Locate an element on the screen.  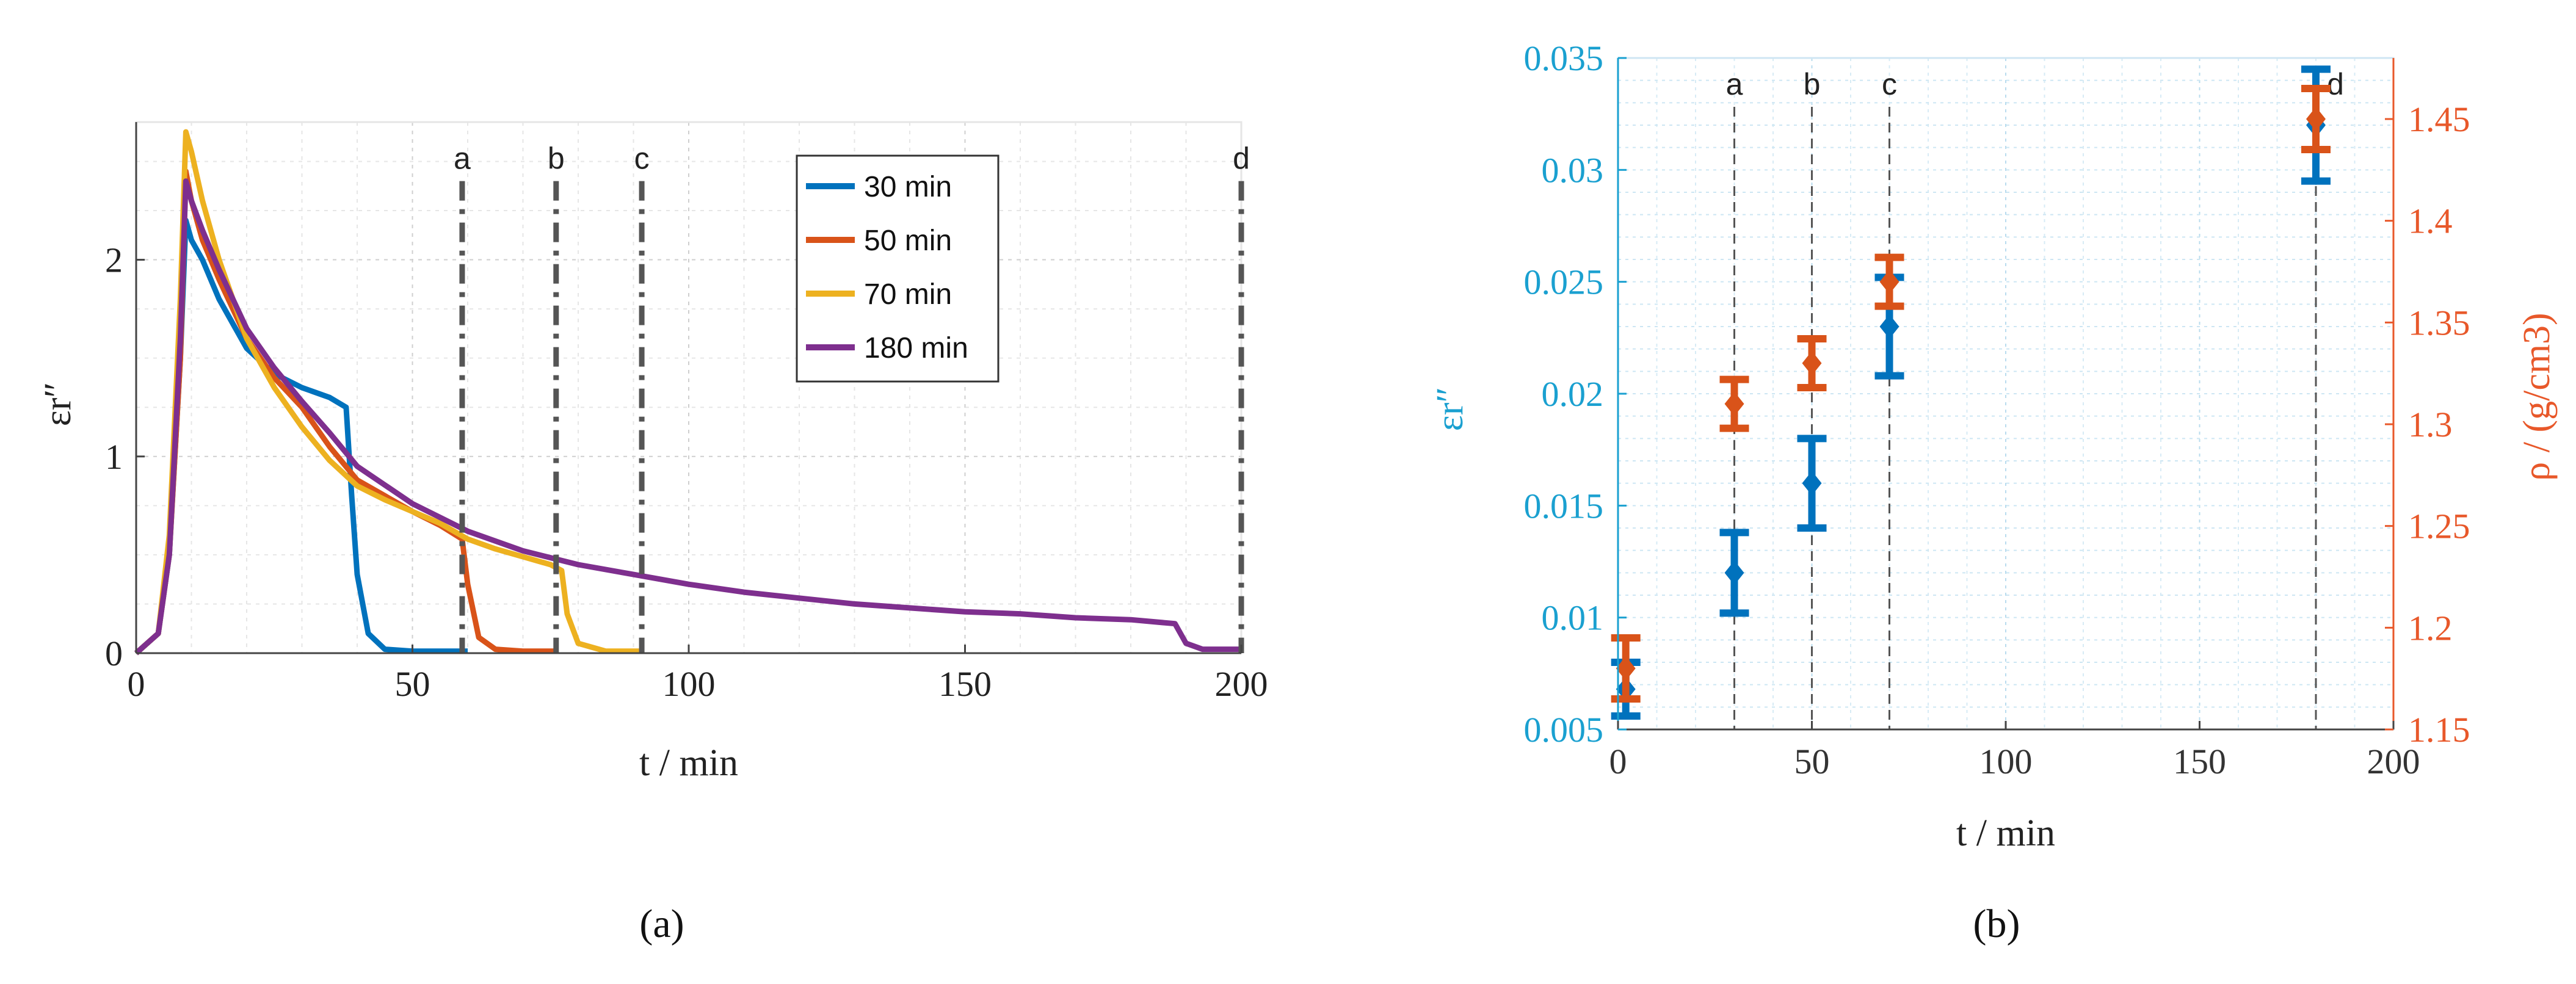
right-y-tick-label: 1.15 is located at coordinates (2439, 730).